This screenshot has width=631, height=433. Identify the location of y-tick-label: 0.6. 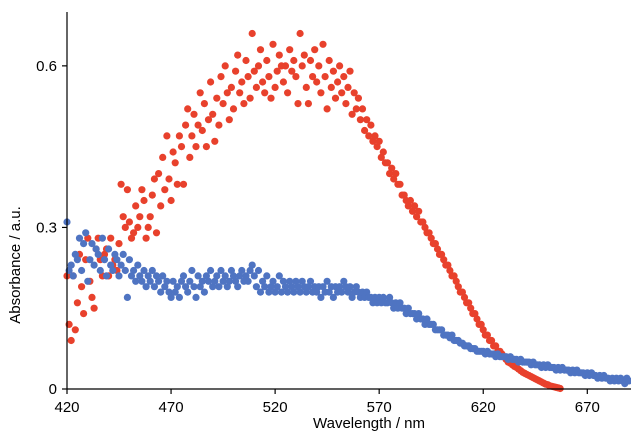
(46, 66).